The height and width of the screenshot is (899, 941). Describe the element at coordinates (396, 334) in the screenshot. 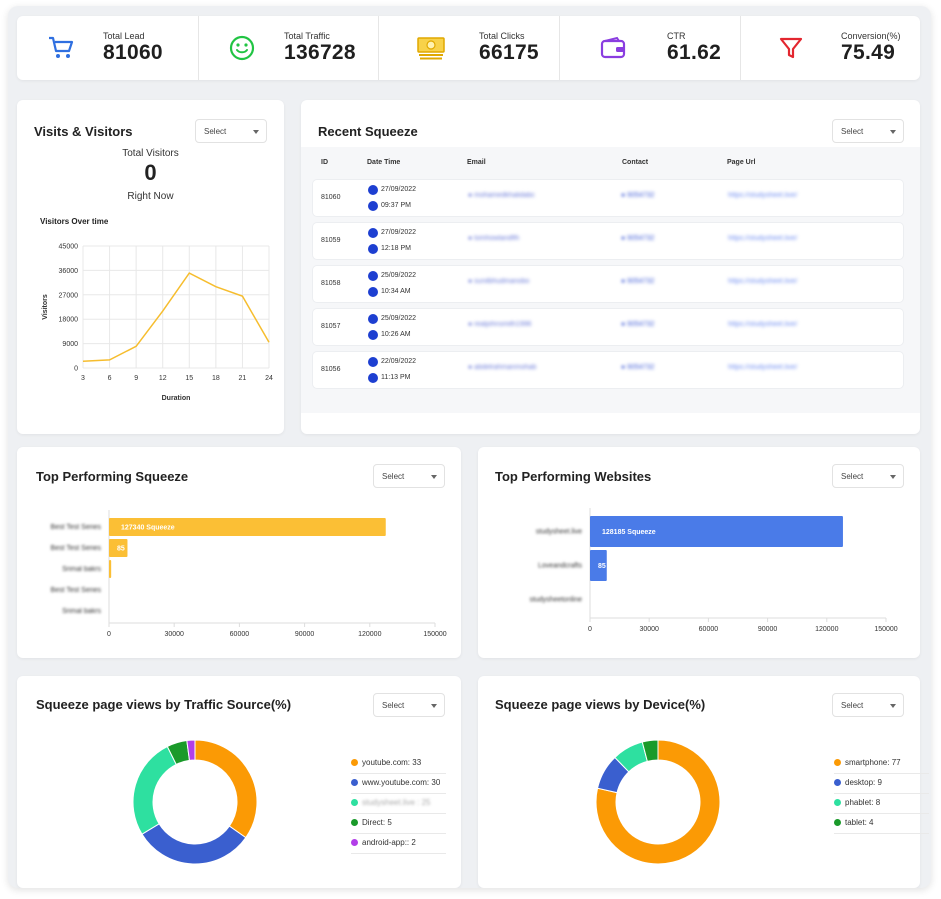

I see `row-time: 10:26 AM` at that location.